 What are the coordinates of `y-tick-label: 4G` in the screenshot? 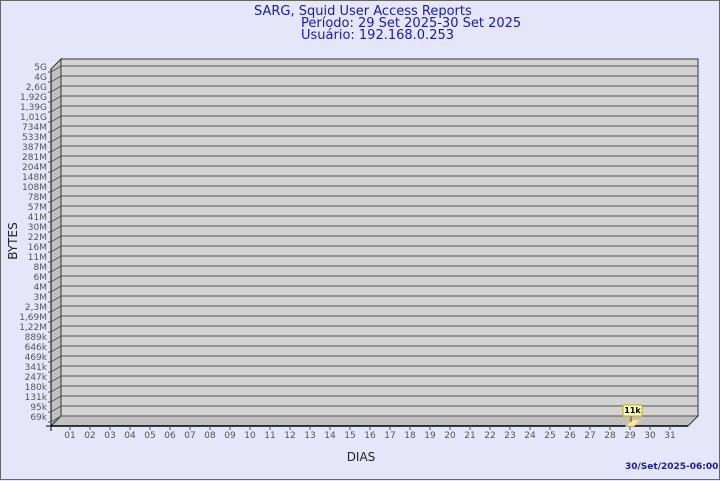 It's located at (40, 78).